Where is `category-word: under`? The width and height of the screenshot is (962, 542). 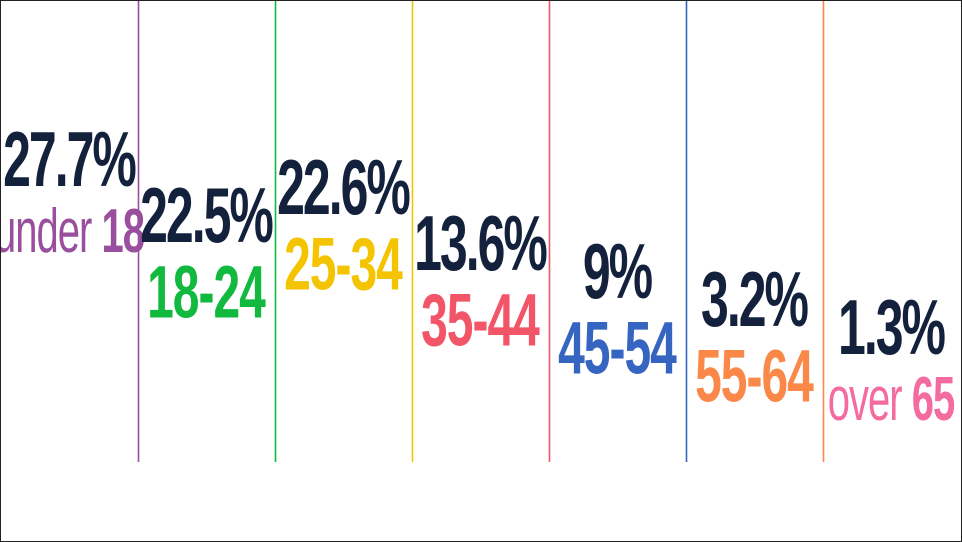 category-word: under is located at coordinates (46, 232).